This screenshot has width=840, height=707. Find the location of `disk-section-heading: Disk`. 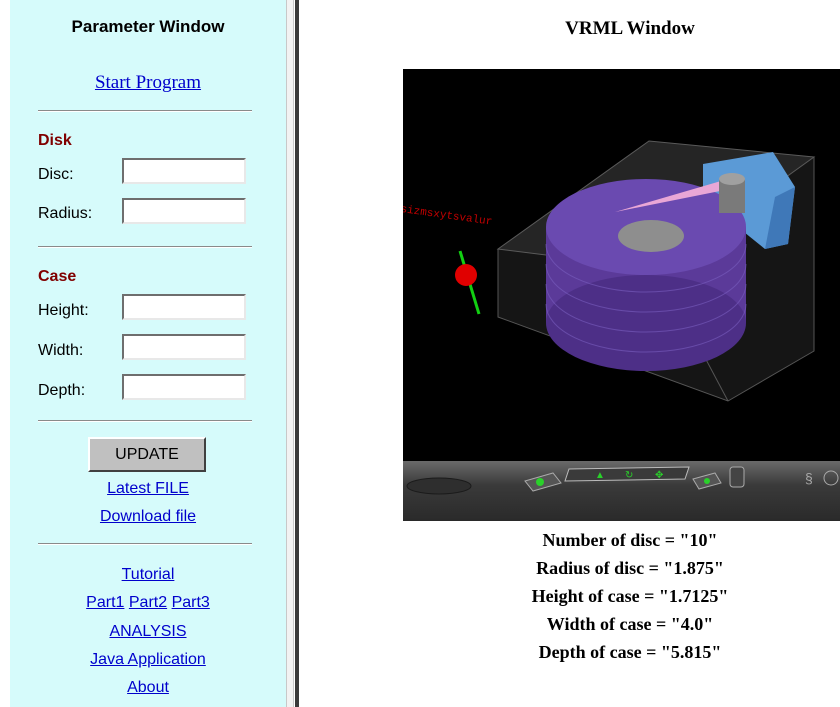

disk-section-heading: Disk is located at coordinates (55, 140).